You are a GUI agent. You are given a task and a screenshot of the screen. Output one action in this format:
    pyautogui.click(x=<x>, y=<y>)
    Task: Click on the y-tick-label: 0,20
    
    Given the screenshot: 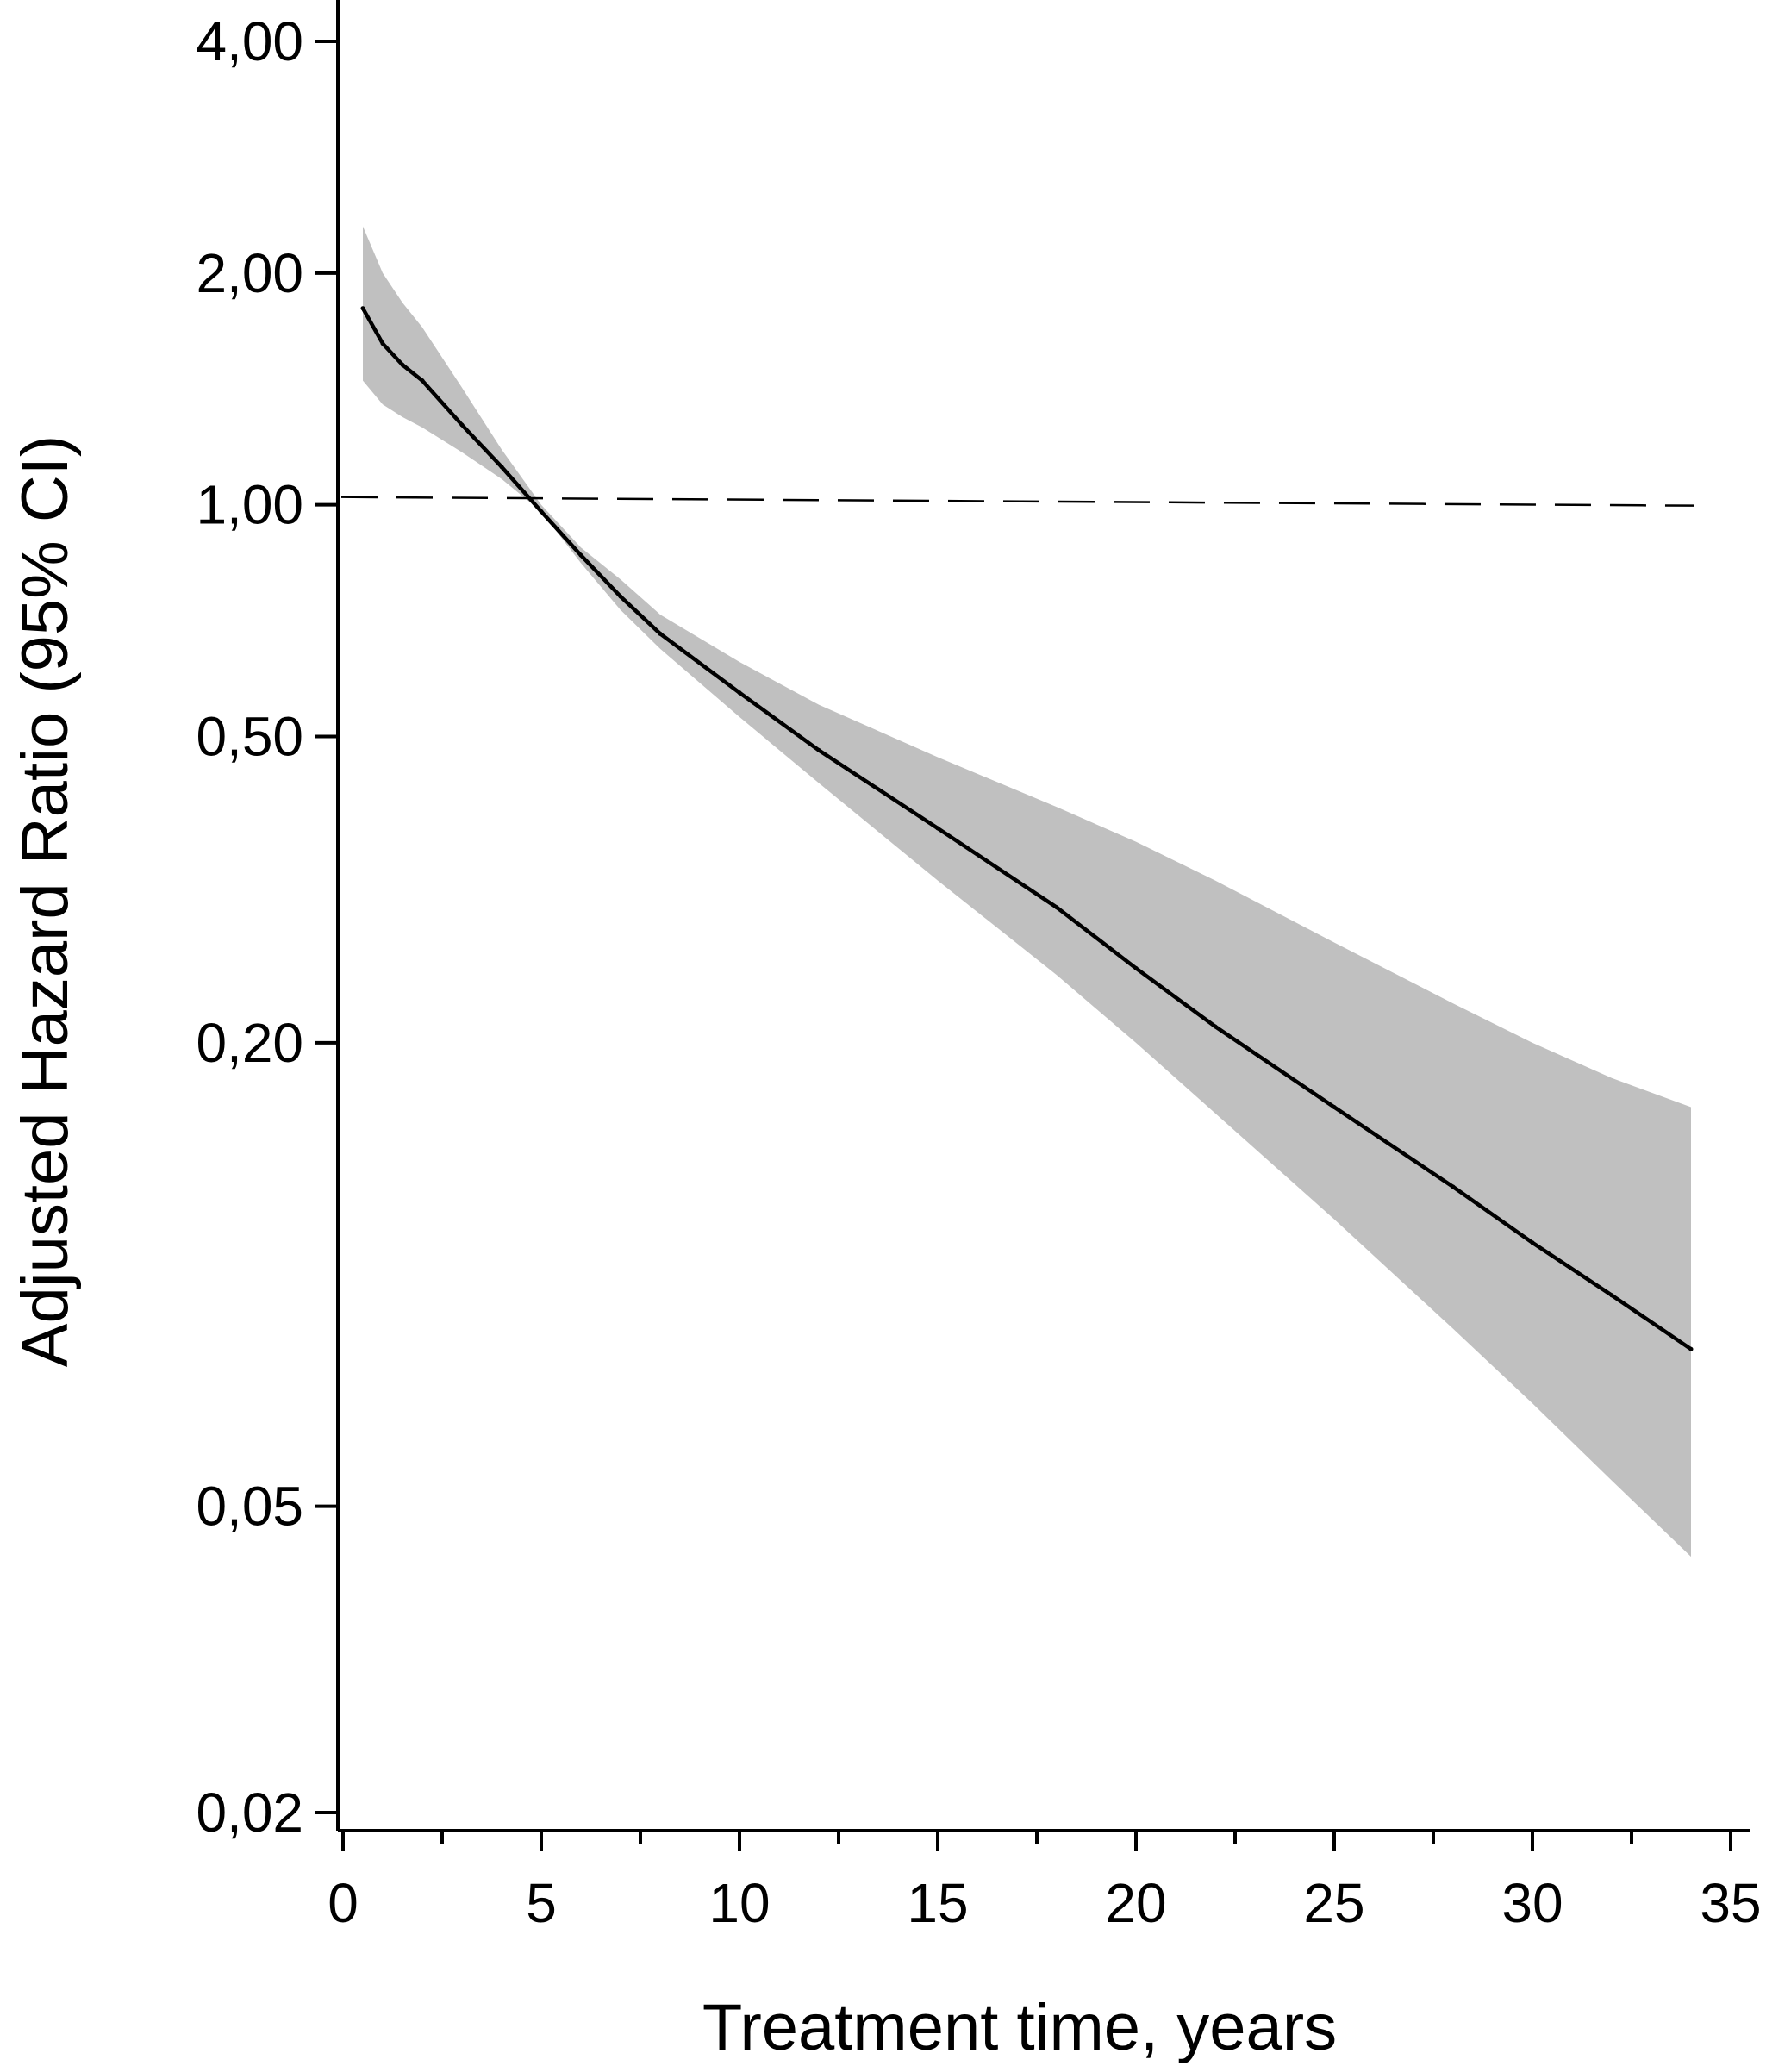 What is the action you would take?
    pyautogui.click(x=249, y=1043)
    